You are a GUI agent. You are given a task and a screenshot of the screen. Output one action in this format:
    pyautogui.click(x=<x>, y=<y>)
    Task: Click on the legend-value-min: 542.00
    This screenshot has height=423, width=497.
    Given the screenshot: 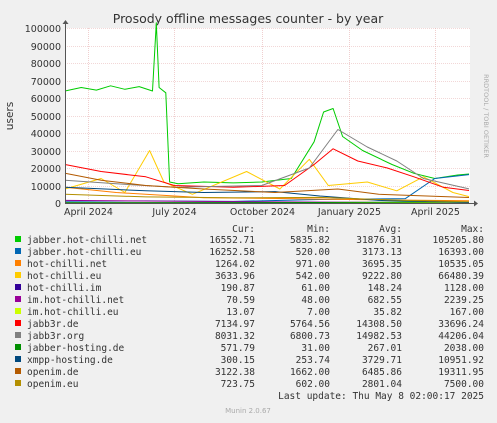 What is the action you would take?
    pyautogui.click(x=313, y=276)
    